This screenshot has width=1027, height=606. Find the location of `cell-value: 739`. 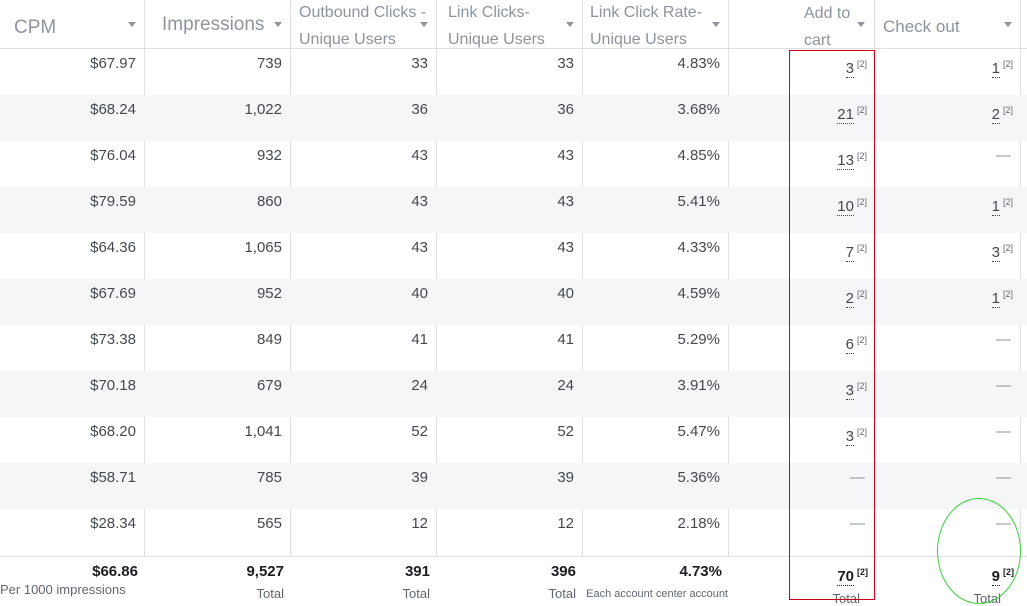

cell-value: 739 is located at coordinates (269, 63).